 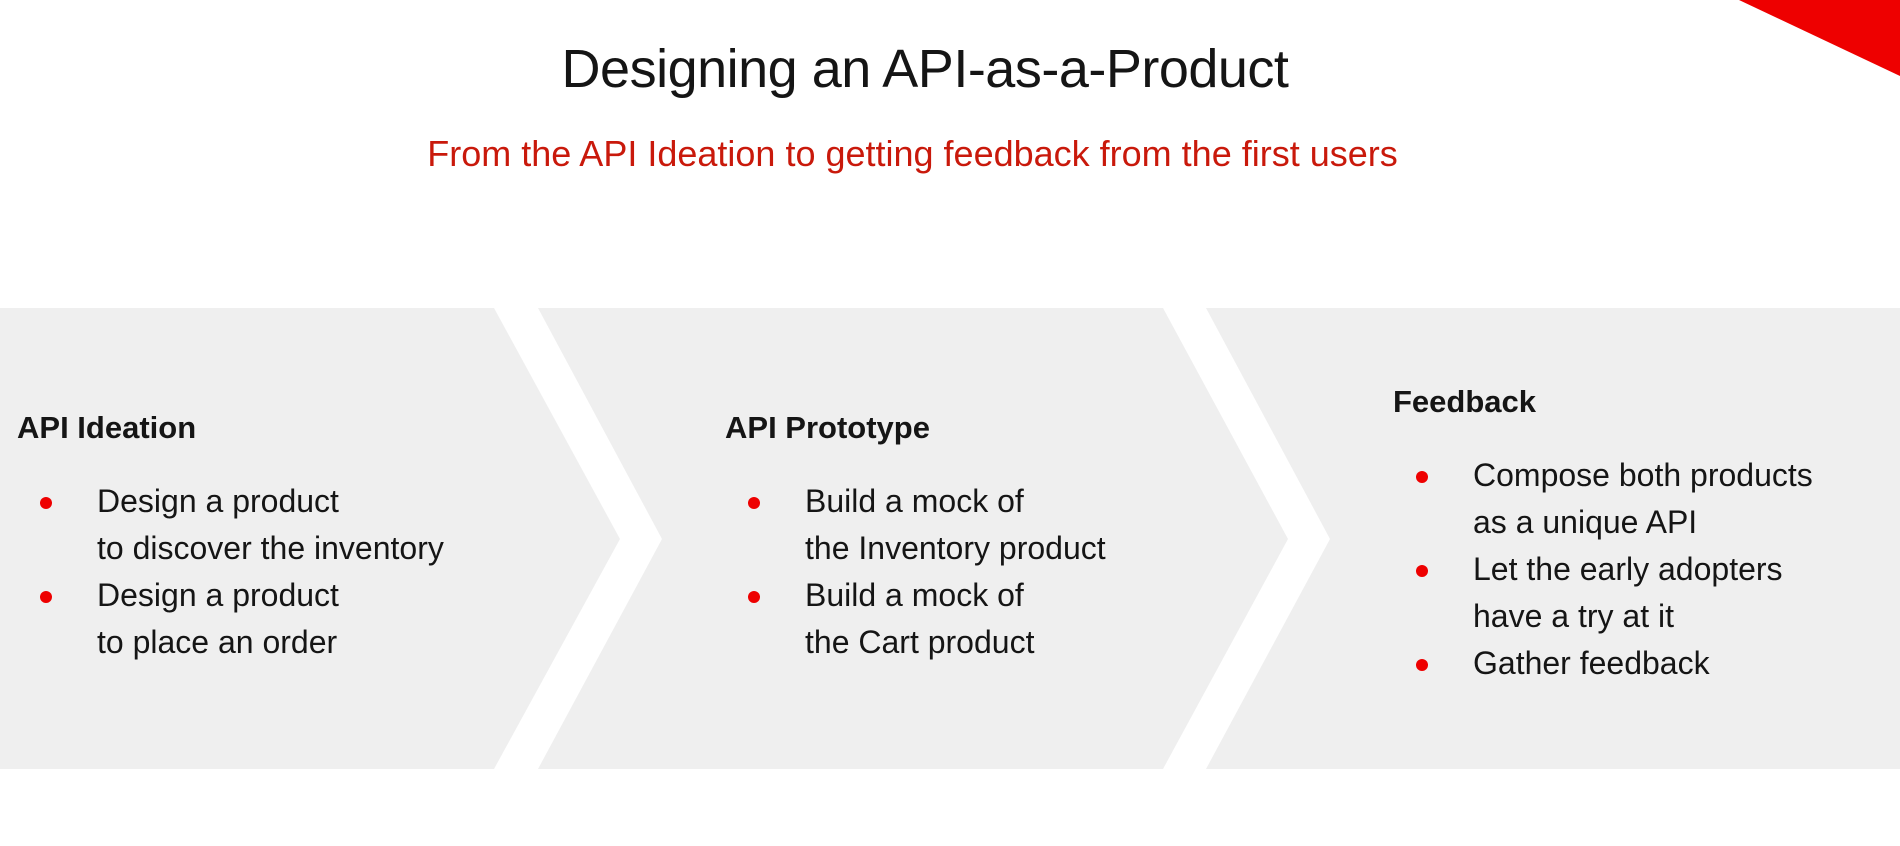 What do you see at coordinates (217, 642) in the screenshot?
I see `item-line: to place an order` at bounding box center [217, 642].